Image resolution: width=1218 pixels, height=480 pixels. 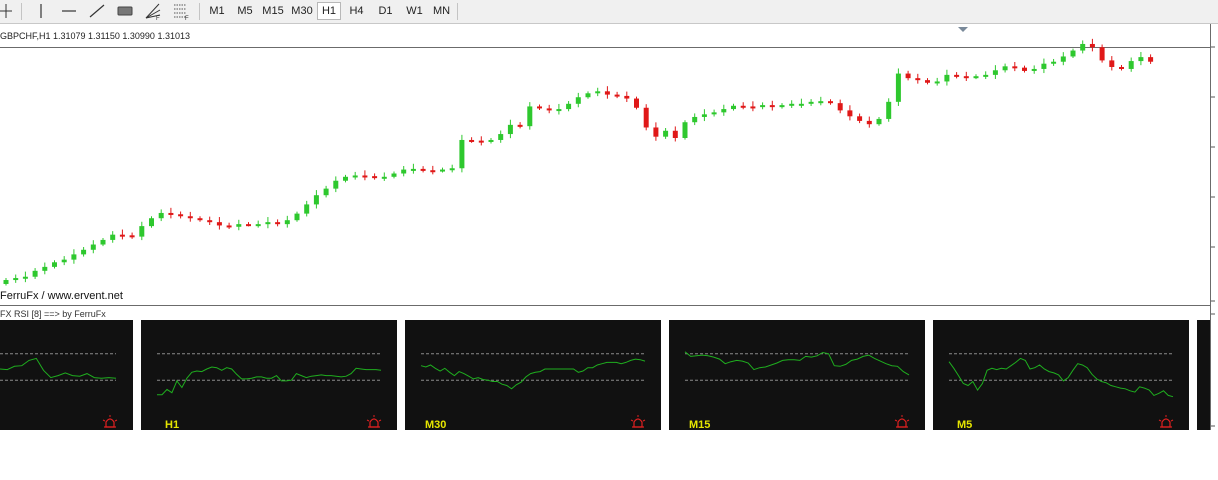 I want to click on period-m30-button: M30, so click(x=302, y=11).